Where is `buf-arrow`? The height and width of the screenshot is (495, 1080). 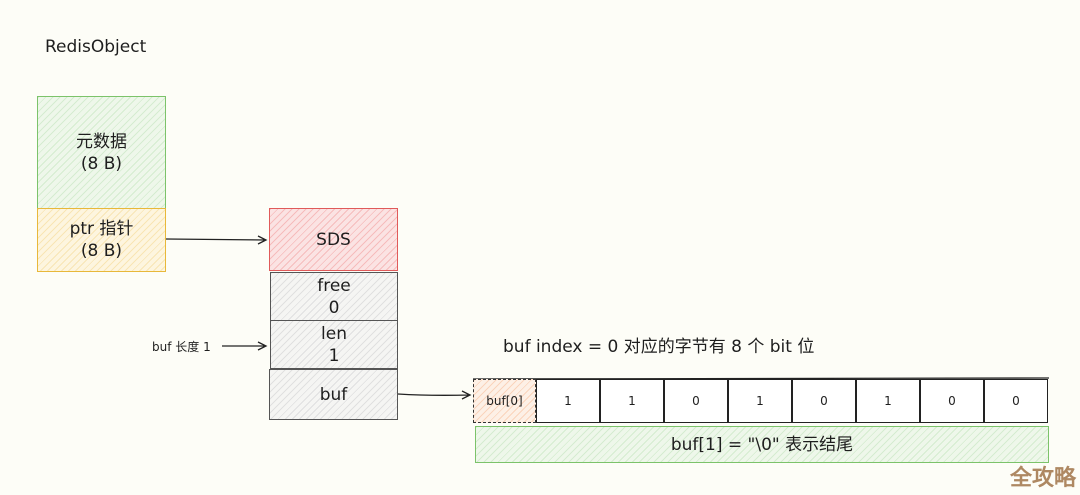
buf-arrow is located at coordinates (434, 395).